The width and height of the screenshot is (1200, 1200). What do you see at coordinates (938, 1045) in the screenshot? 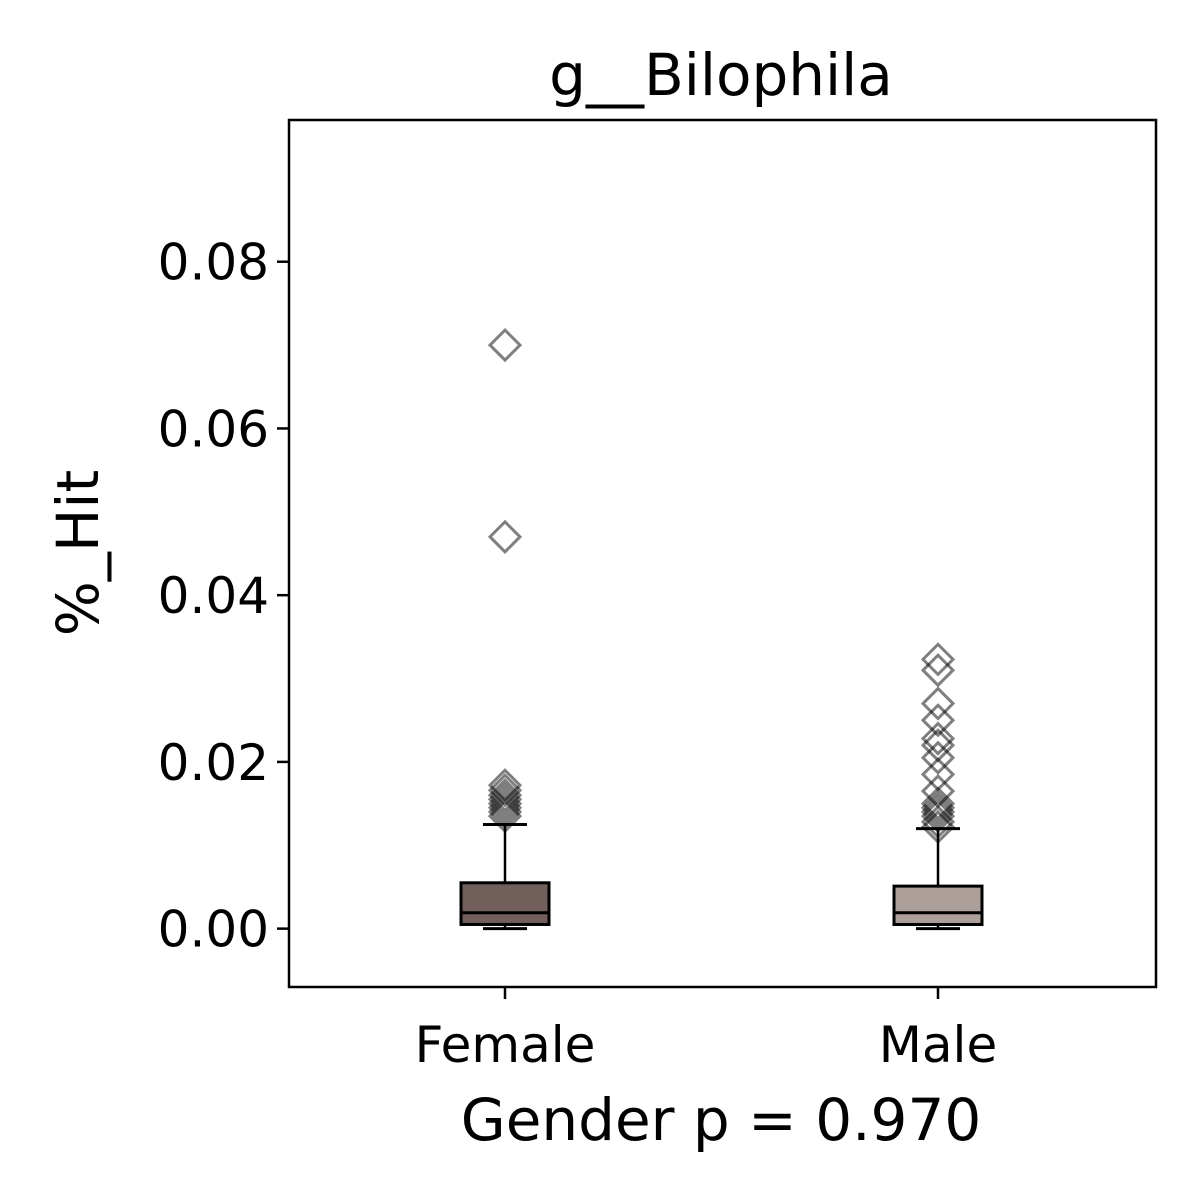
I see `x-tick-label: Male` at bounding box center [938, 1045].